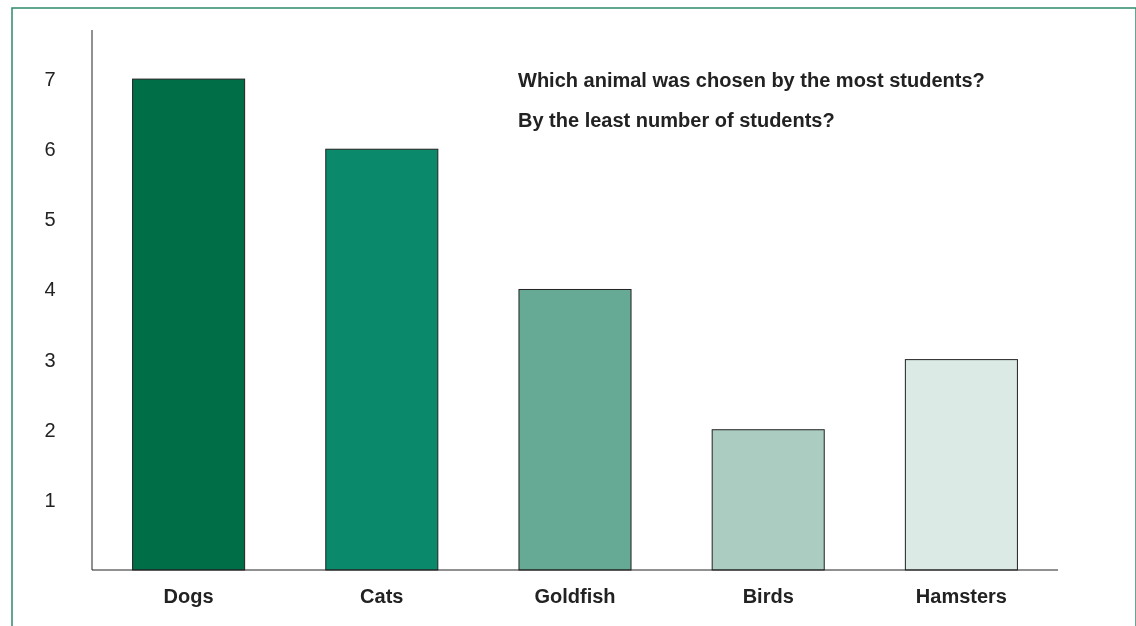  What do you see at coordinates (961, 596) in the screenshot?
I see `x-tick-label: Hamsters` at bounding box center [961, 596].